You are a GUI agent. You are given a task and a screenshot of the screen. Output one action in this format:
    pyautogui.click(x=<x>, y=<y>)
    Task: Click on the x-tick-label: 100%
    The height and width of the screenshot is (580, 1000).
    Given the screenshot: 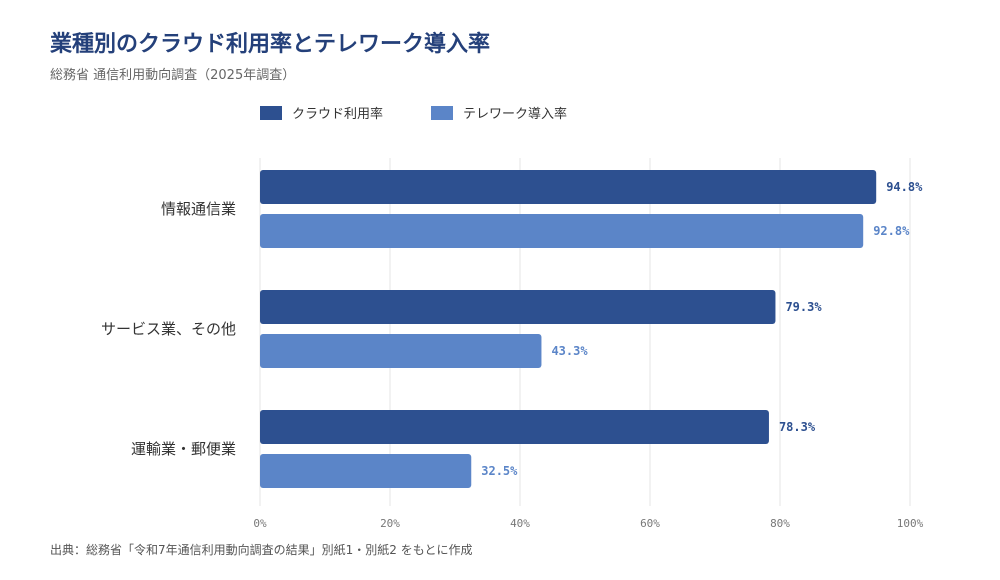 What is the action you would take?
    pyautogui.click(x=910, y=523)
    